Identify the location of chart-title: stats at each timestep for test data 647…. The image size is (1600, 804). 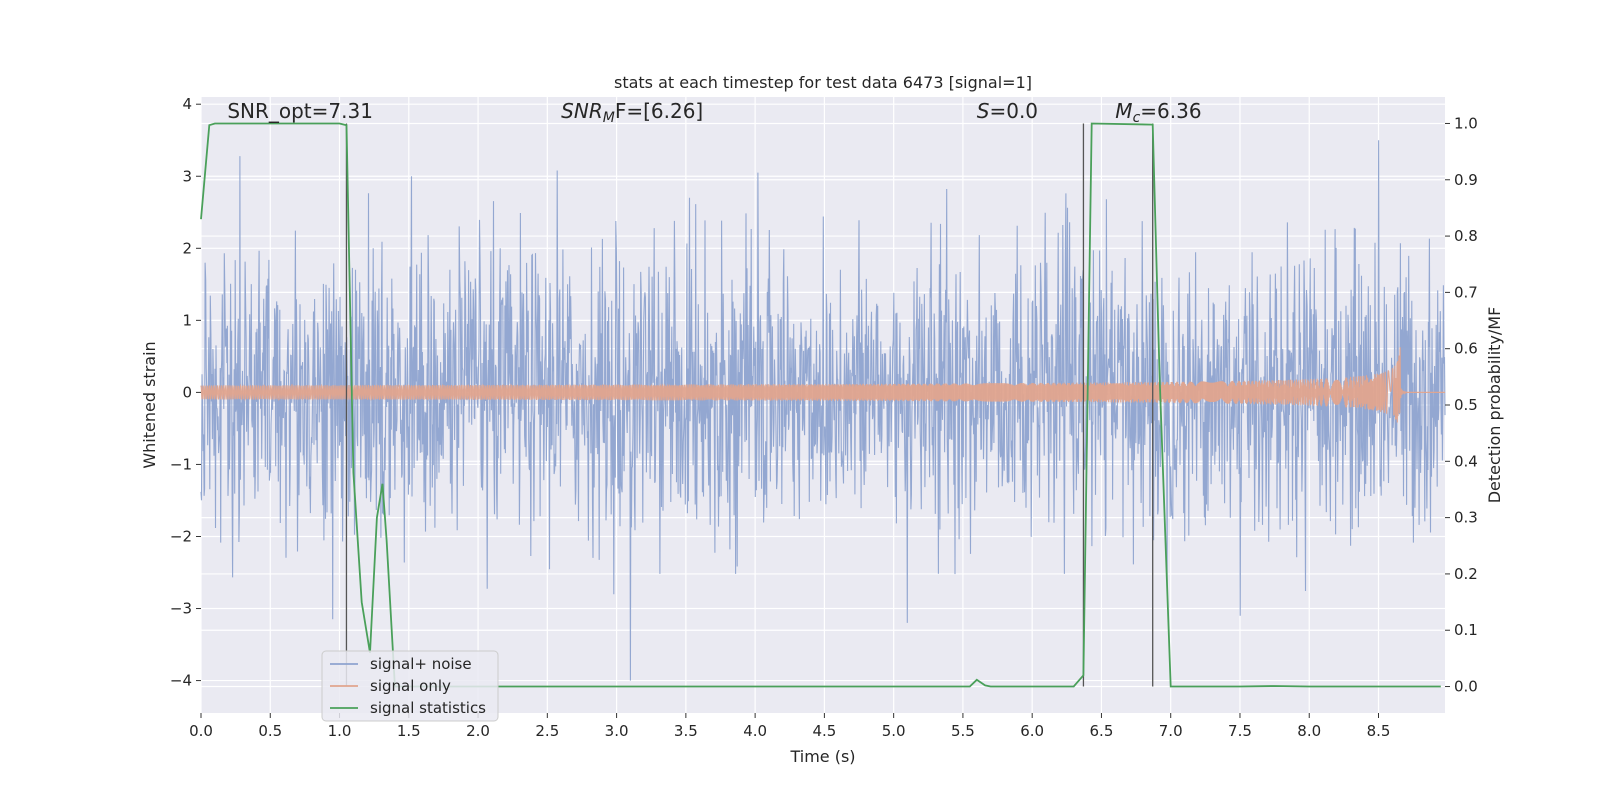
(823, 82).